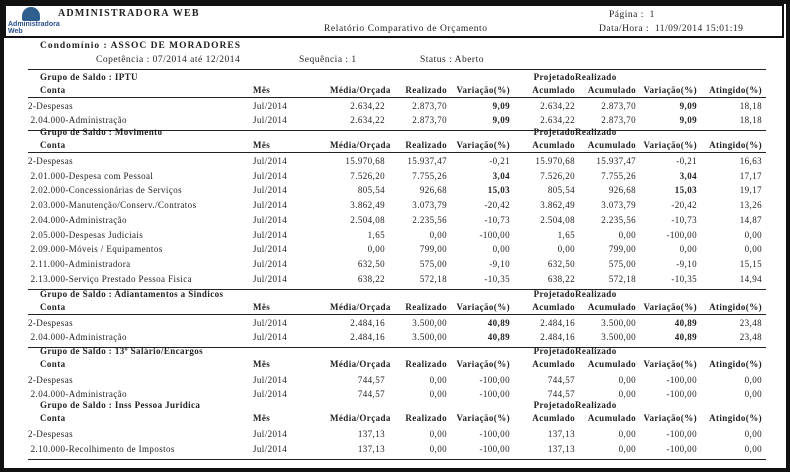 This screenshot has height=472, width=790. Describe the element at coordinates (35, 14) in the screenshot. I see `house-icon` at that location.